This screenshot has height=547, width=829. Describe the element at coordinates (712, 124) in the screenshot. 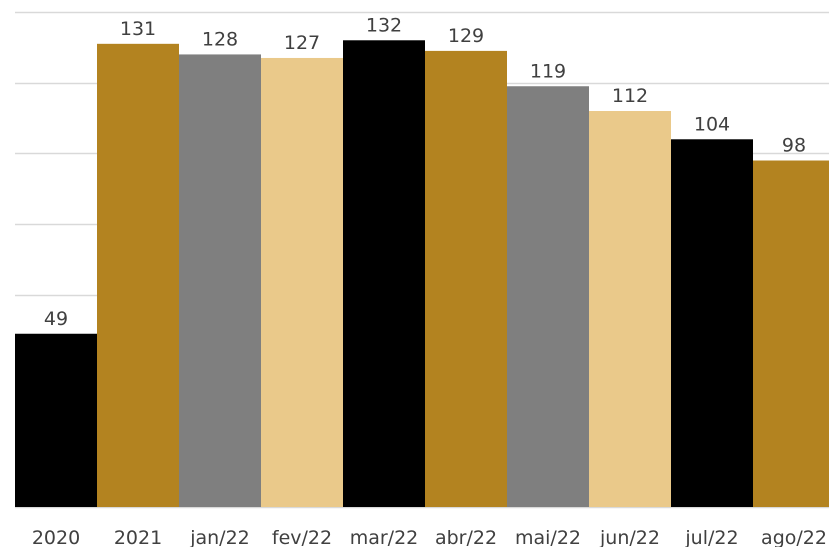

I see `data-label-jul-22: 104` at that location.